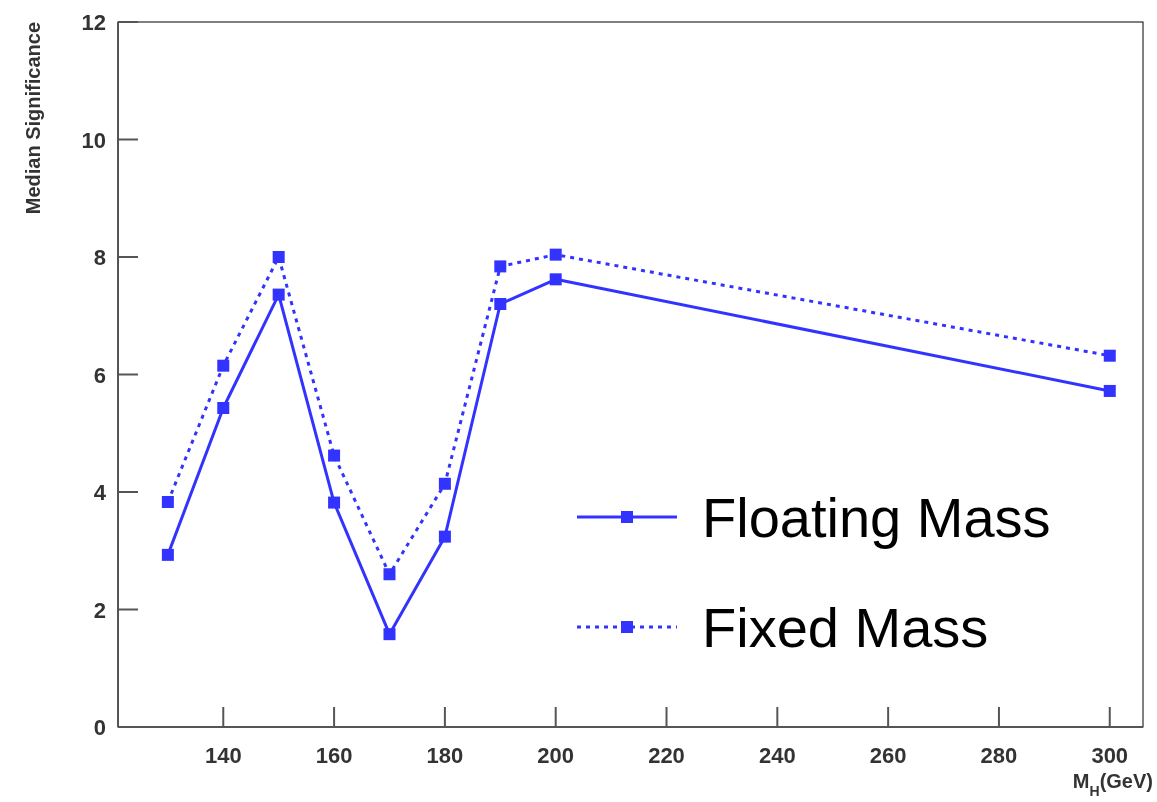 The height and width of the screenshot is (802, 1157). What do you see at coordinates (223, 755) in the screenshot?
I see `x-tick-label: 140` at bounding box center [223, 755].